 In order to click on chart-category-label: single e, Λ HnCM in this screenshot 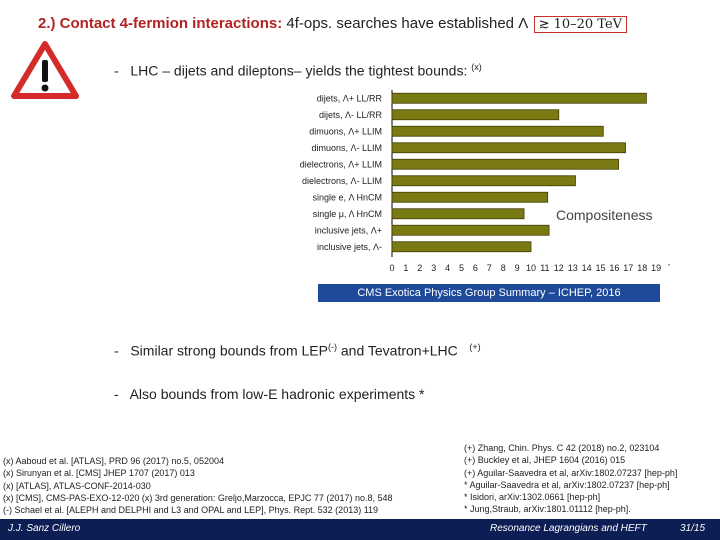, I will do `click(347, 197)`.